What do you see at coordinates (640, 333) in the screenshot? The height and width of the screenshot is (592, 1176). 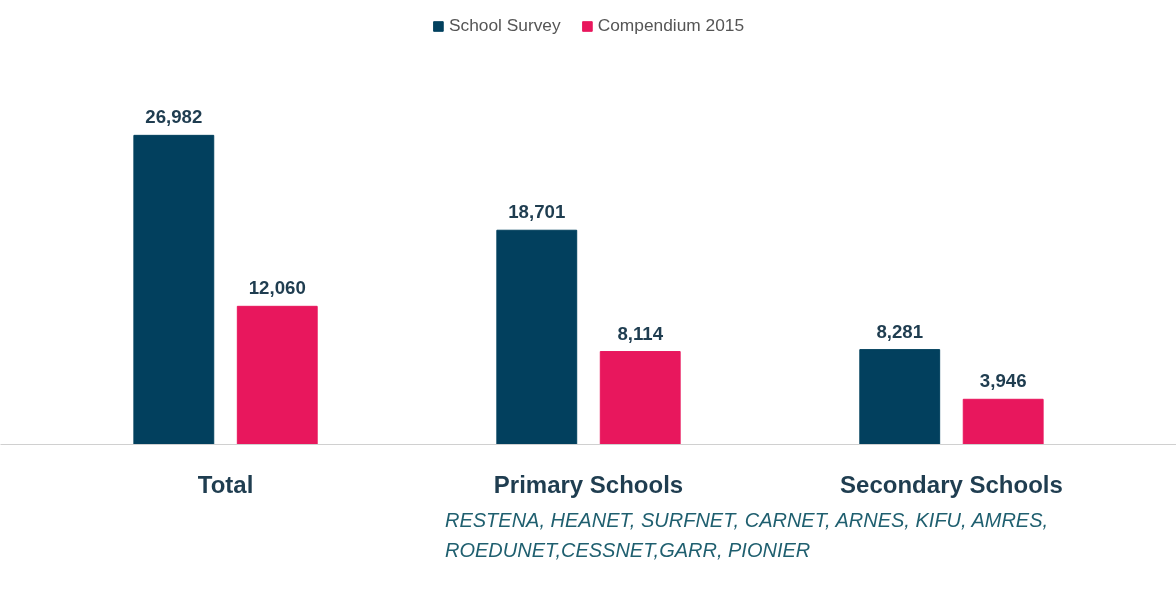 I see `data-label: 8,114` at bounding box center [640, 333].